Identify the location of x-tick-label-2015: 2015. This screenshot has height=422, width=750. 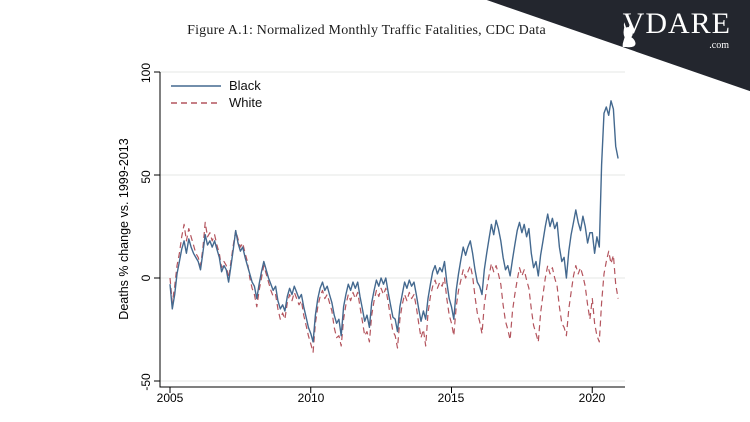
(451, 398).